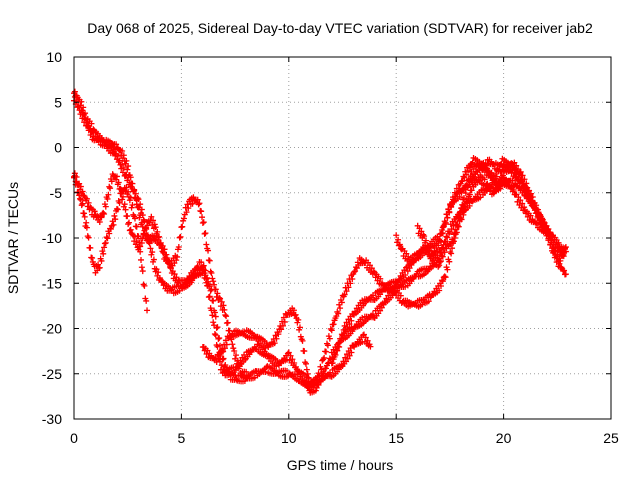  I want to click on x-tick-label: 0, so click(74, 438).